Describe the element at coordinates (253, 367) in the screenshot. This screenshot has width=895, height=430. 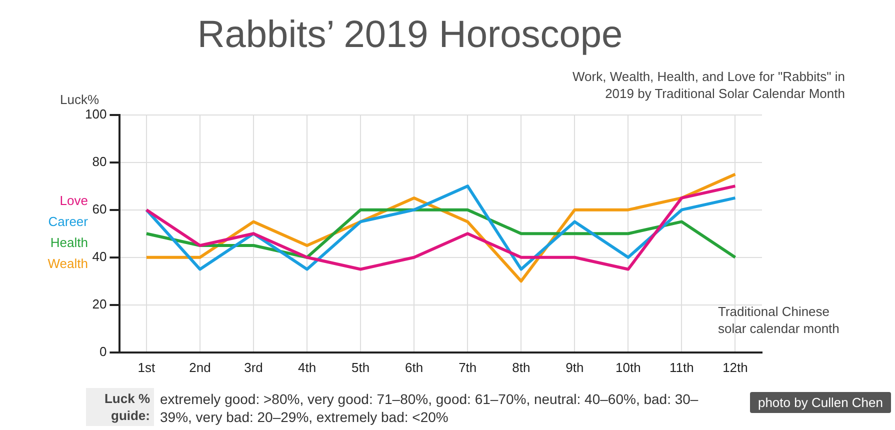
I see `x-tick-label: 3rd` at that location.